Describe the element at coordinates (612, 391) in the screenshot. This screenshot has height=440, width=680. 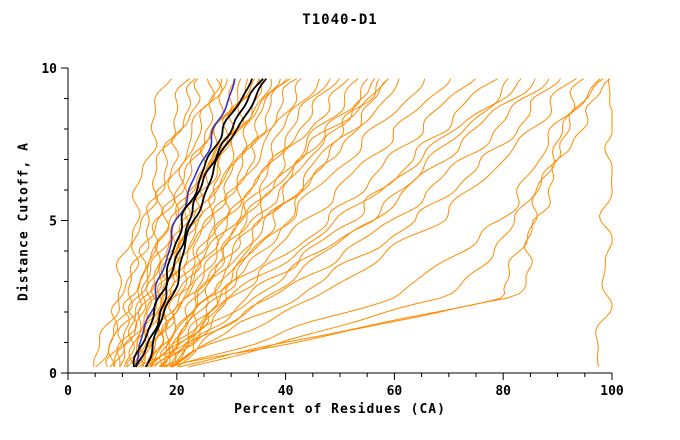
I see `x-tick-label: 100` at that location.